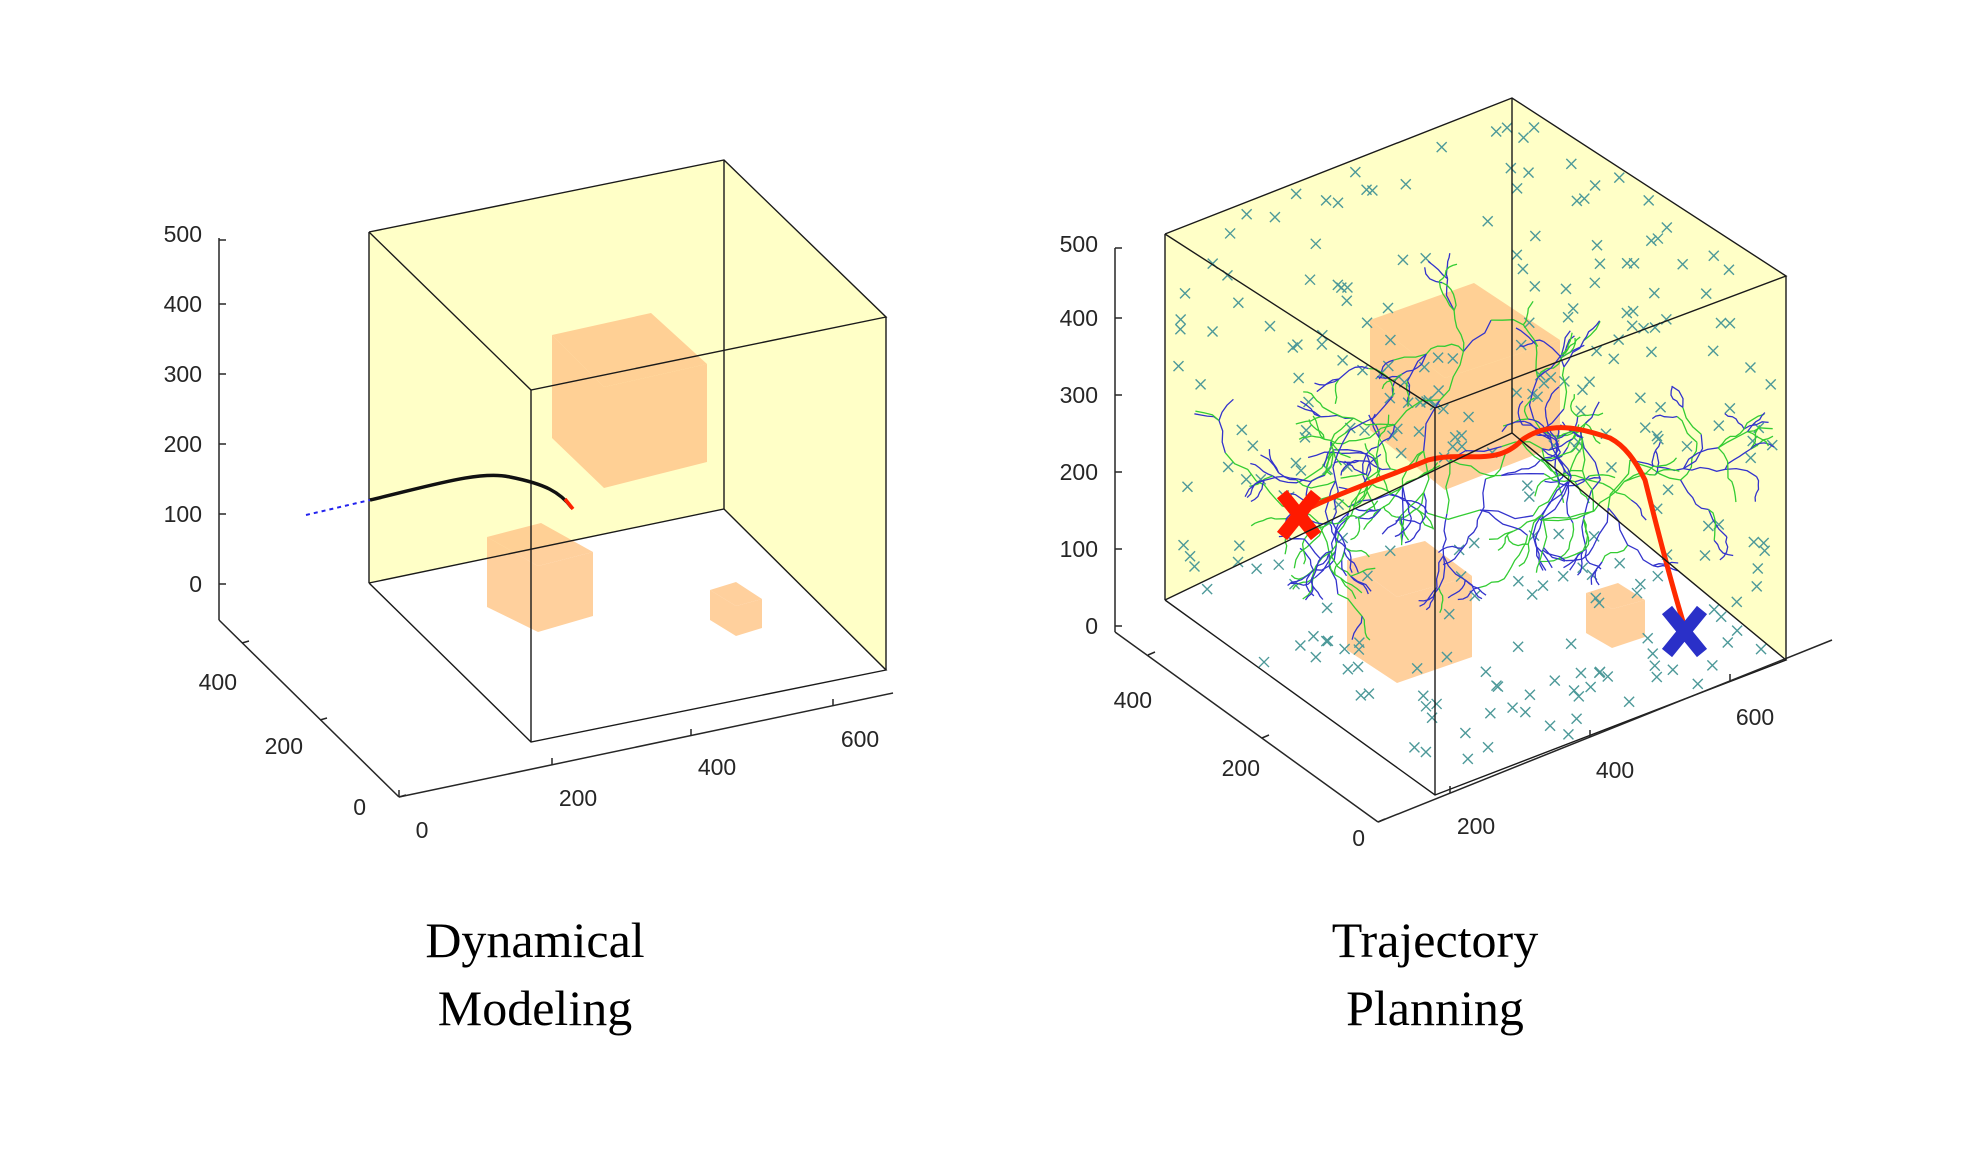 Image resolution: width=1971 pixels, height=1172 pixels. What do you see at coordinates (471, 491) in the screenshot?
I see `trajectory-curve` at bounding box center [471, 491].